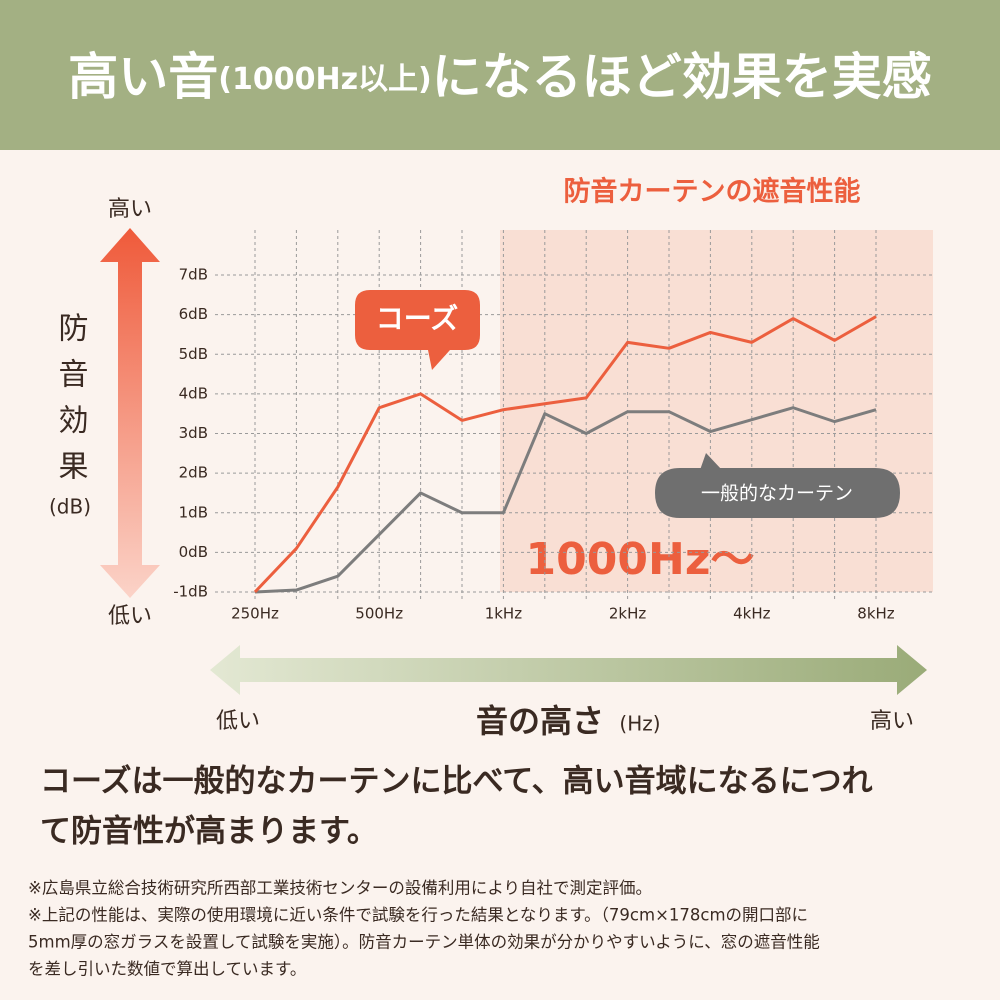 The image size is (1000, 1000). Describe the element at coordinates (325, 79) in the screenshot. I see `title-part: (1000Hz以上)` at that location.